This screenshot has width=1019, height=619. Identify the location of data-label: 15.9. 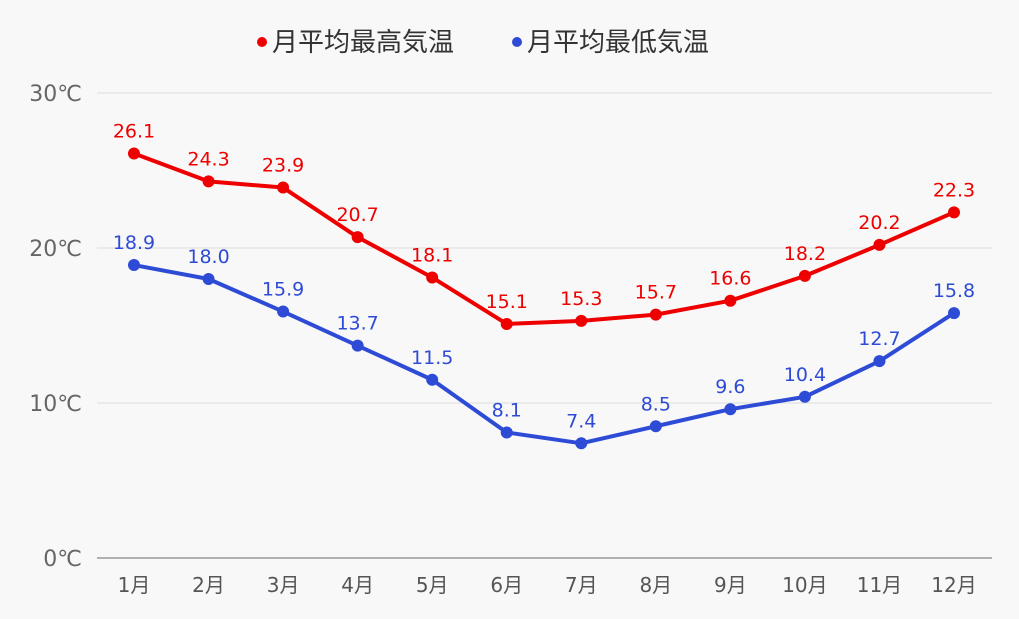
(283, 290).